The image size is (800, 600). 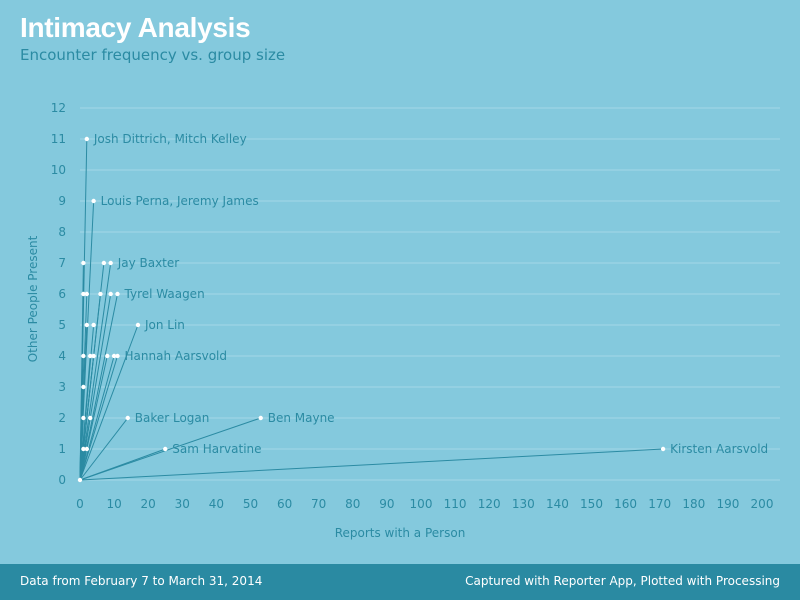 I want to click on x-tick-label: 140, so click(x=557, y=504).